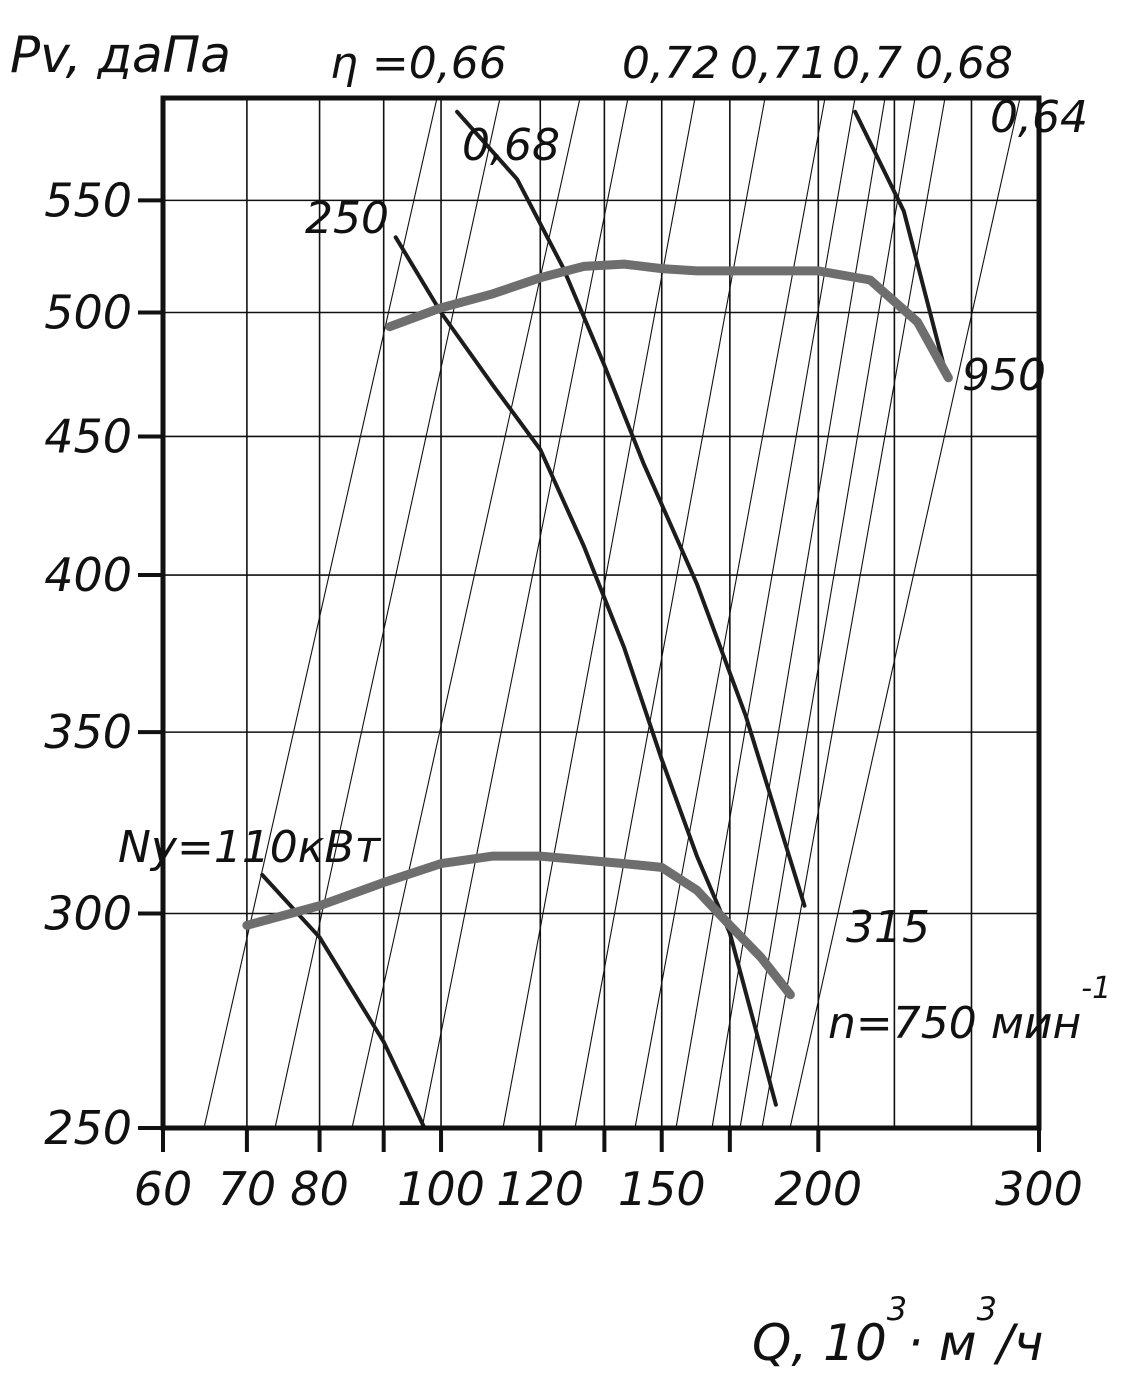  I want to click on efficiency-label: η =0,66, so click(418, 63).